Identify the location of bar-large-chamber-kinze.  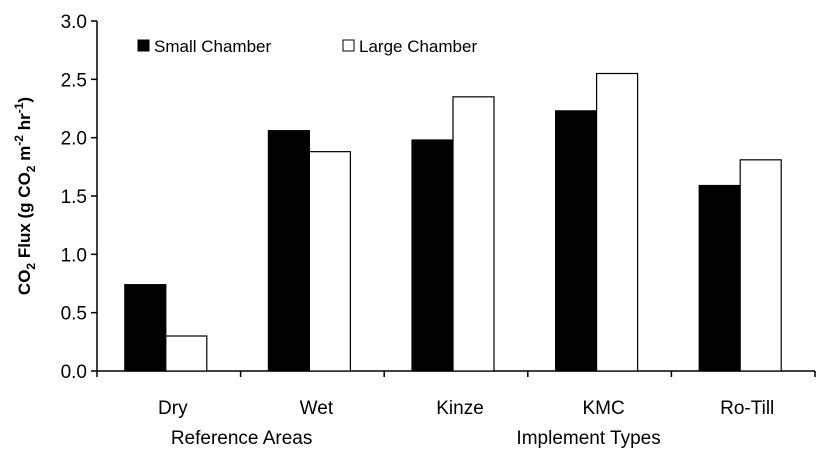
(473, 234).